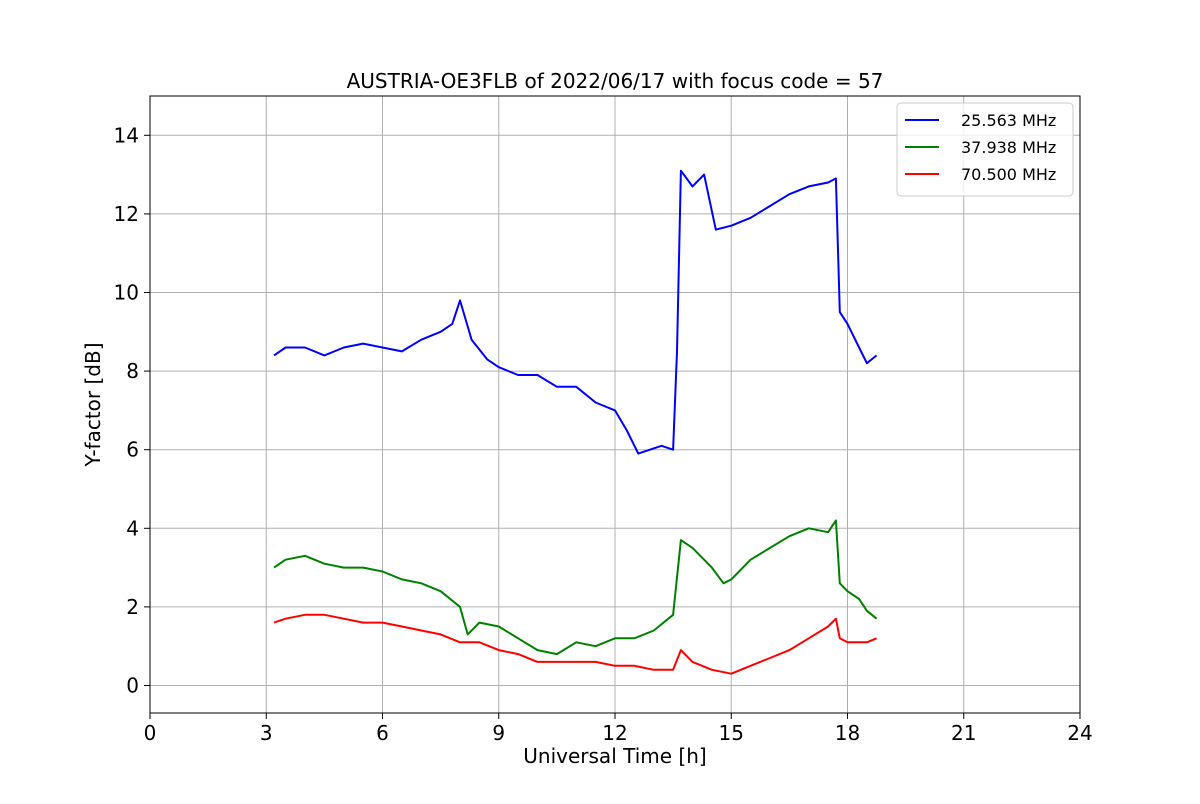 This screenshot has width=1200, height=804. I want to click on x-tick-label: 0, so click(150, 733).